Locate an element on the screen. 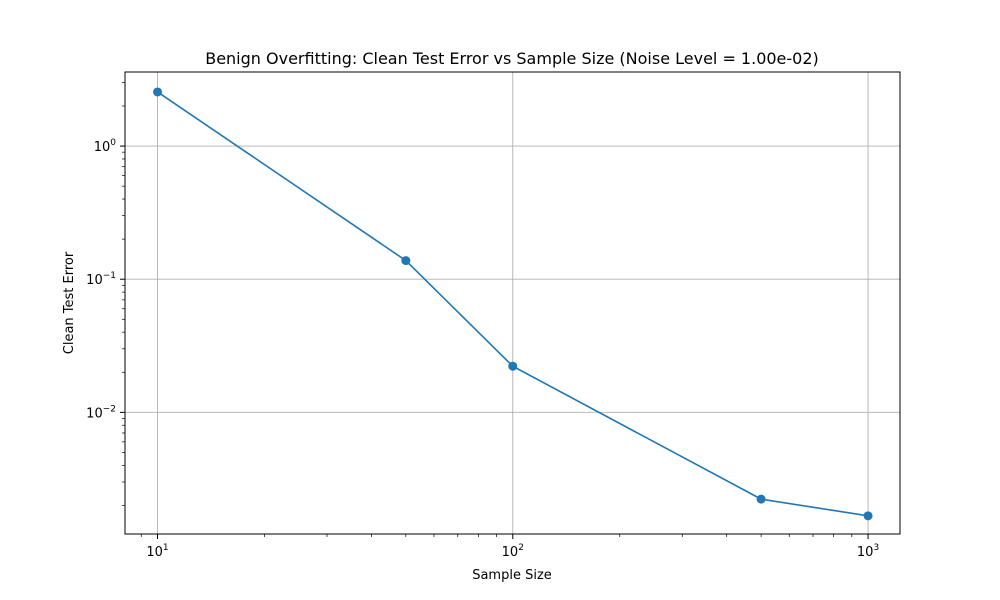  x-tick-label: 10³ is located at coordinates (868, 551).